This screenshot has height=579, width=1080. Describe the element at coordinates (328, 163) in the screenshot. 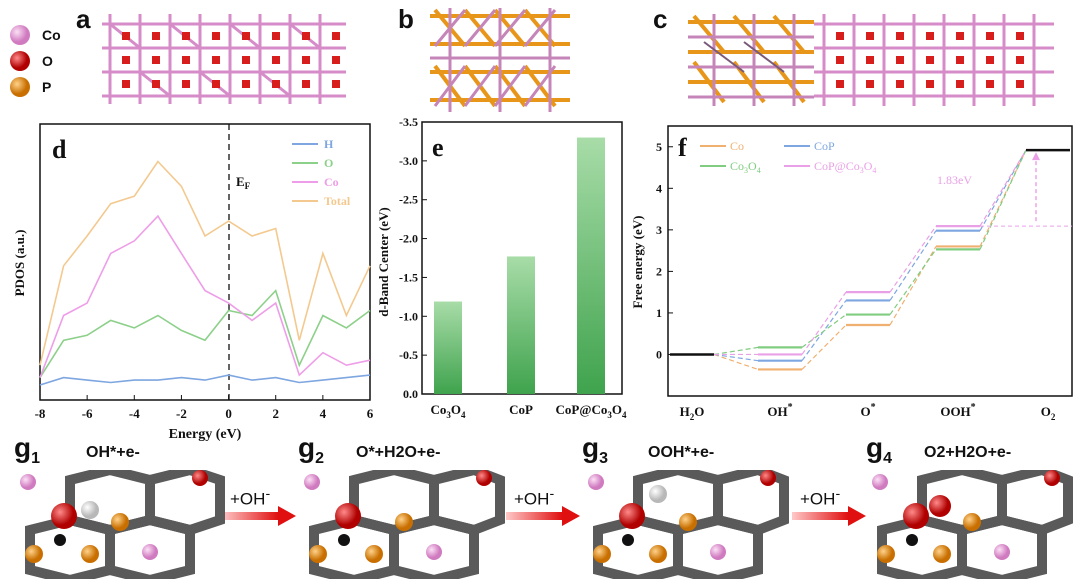

I see `pdos-legend-label: O` at that location.